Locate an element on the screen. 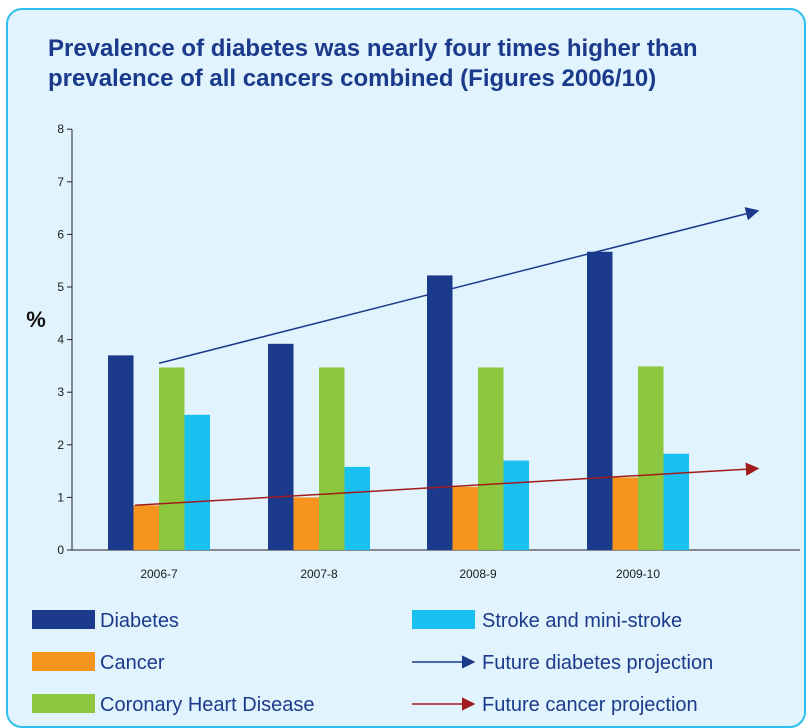  legend-label: Future cancer projection is located at coordinates (590, 705).